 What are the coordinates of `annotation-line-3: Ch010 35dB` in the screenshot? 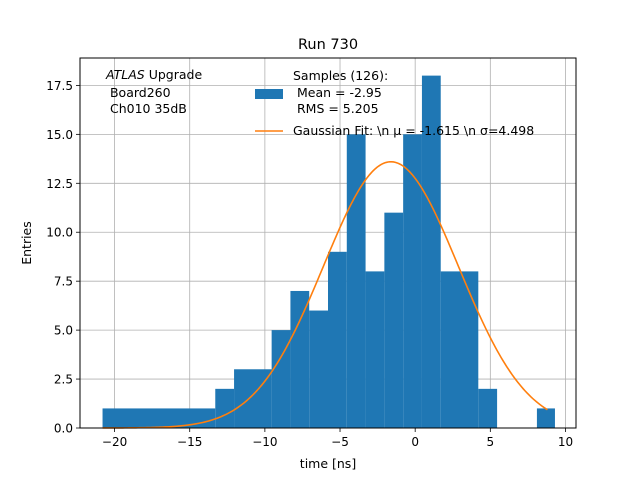 It's located at (146, 108).